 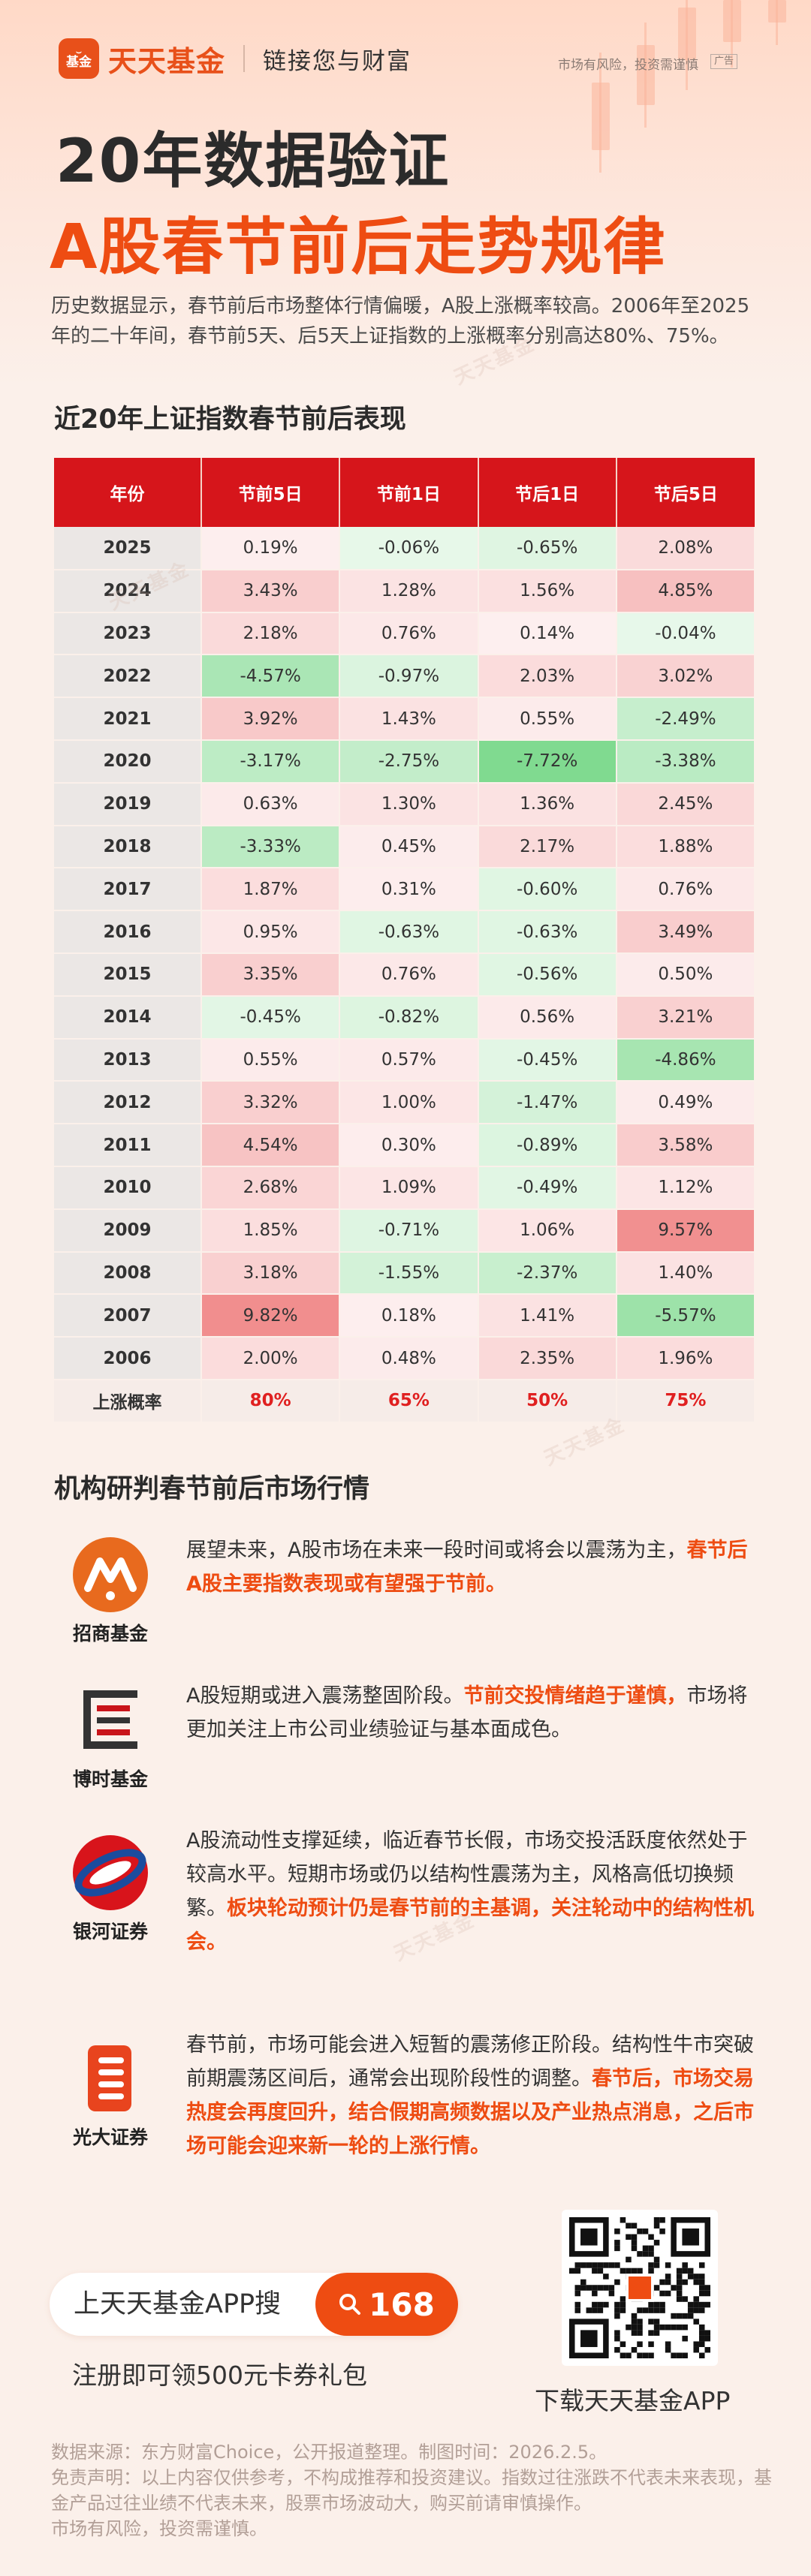 I want to click on year-cell: 2020, so click(x=128, y=761).